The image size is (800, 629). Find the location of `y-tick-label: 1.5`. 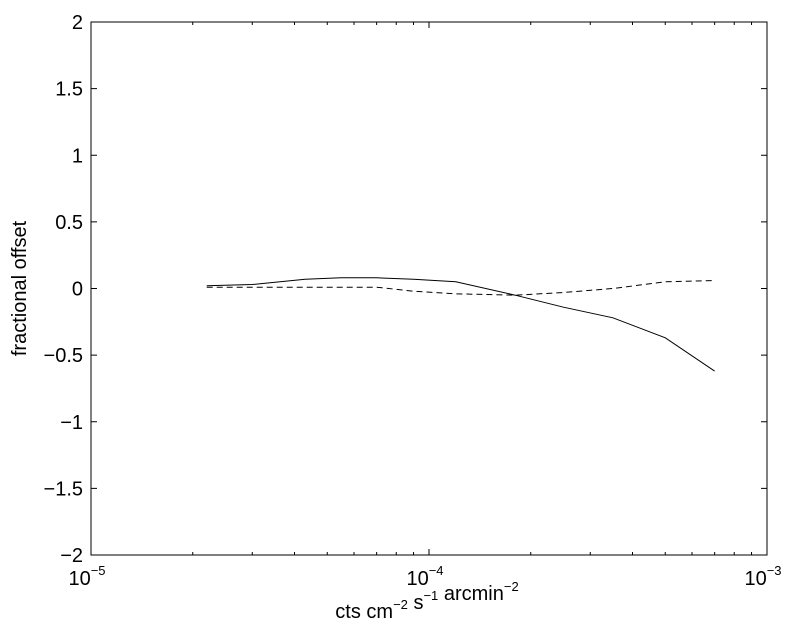

y-tick-label: 1.5 is located at coordinates (69, 90).